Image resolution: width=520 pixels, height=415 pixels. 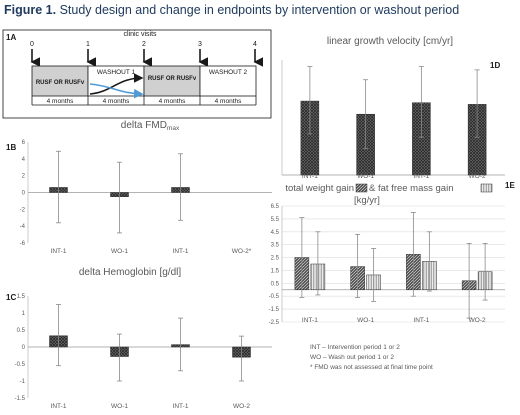 What do you see at coordinates (319, 188) in the screenshot?
I see `weight-title-main: total weight gain` at bounding box center [319, 188].